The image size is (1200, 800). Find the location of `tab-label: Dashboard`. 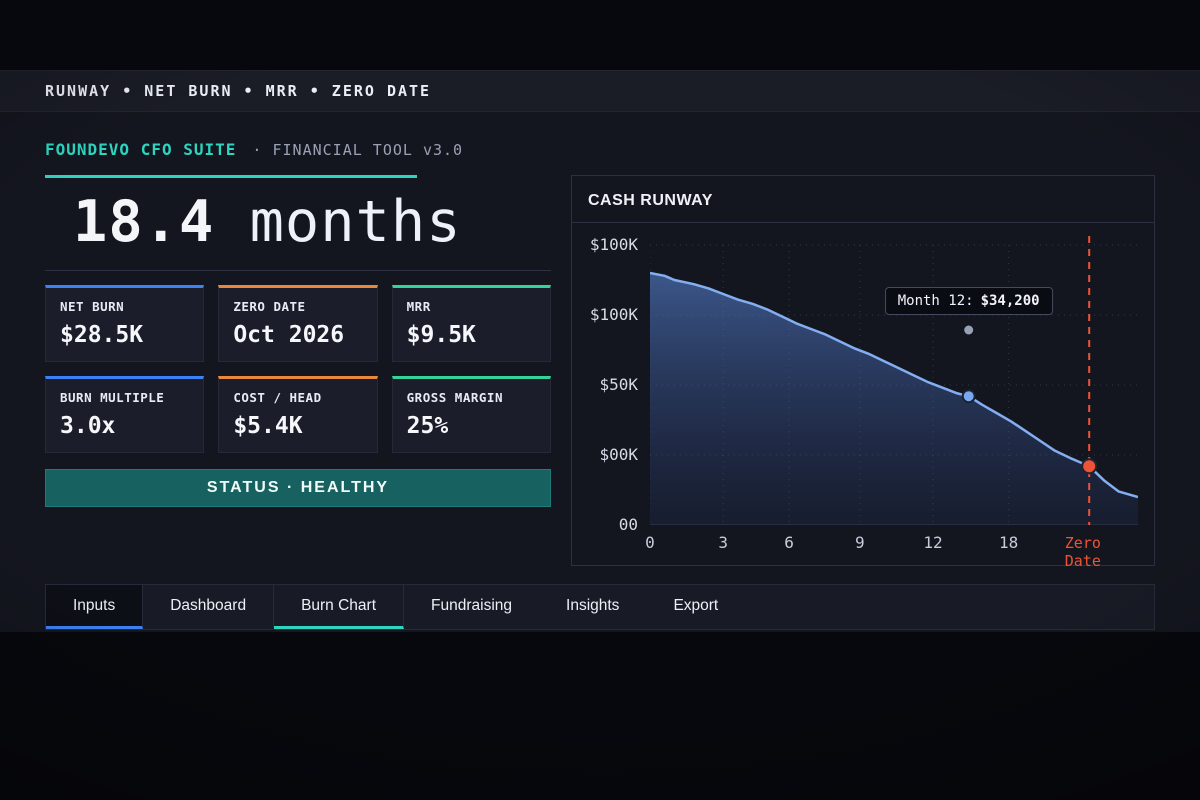

tab-label: Dashboard is located at coordinates (208, 605).